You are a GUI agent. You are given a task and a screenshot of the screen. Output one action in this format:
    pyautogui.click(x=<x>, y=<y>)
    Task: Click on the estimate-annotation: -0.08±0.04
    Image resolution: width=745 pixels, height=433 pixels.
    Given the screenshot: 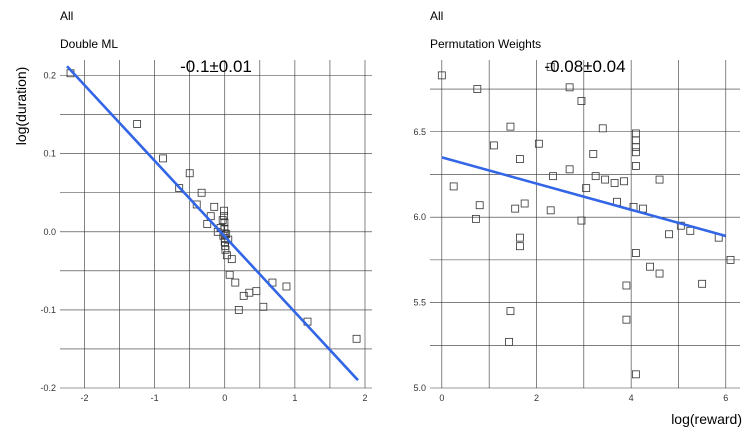 What is the action you would take?
    pyautogui.click(x=584, y=66)
    